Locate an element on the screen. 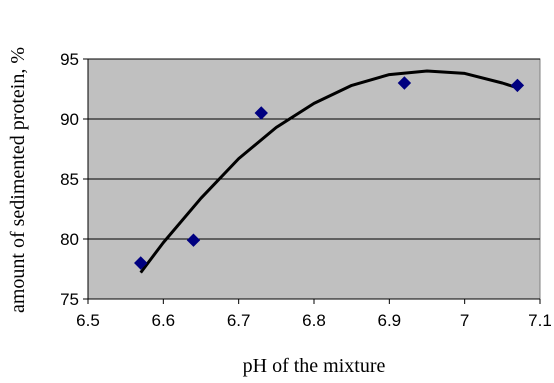  x-tick-label: 7 is located at coordinates (464, 320).